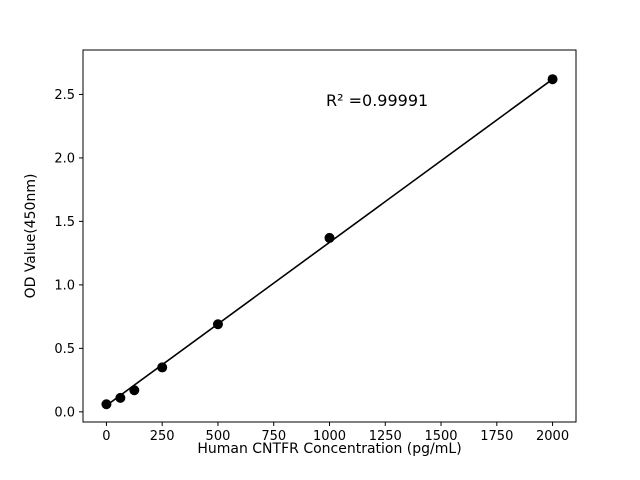 This screenshot has height=480, width=640. Describe the element at coordinates (64, 349) in the screenshot. I see `y-tick-label: 0.5` at that location.